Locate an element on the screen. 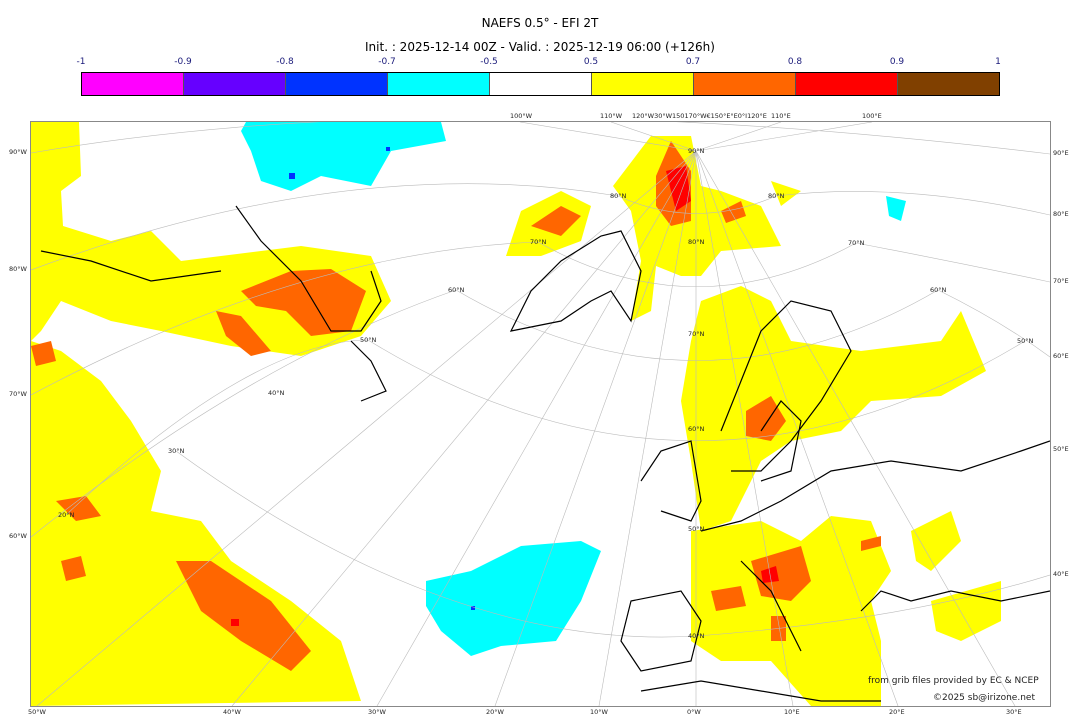  axis-label: 30°N is located at coordinates (176, 451).